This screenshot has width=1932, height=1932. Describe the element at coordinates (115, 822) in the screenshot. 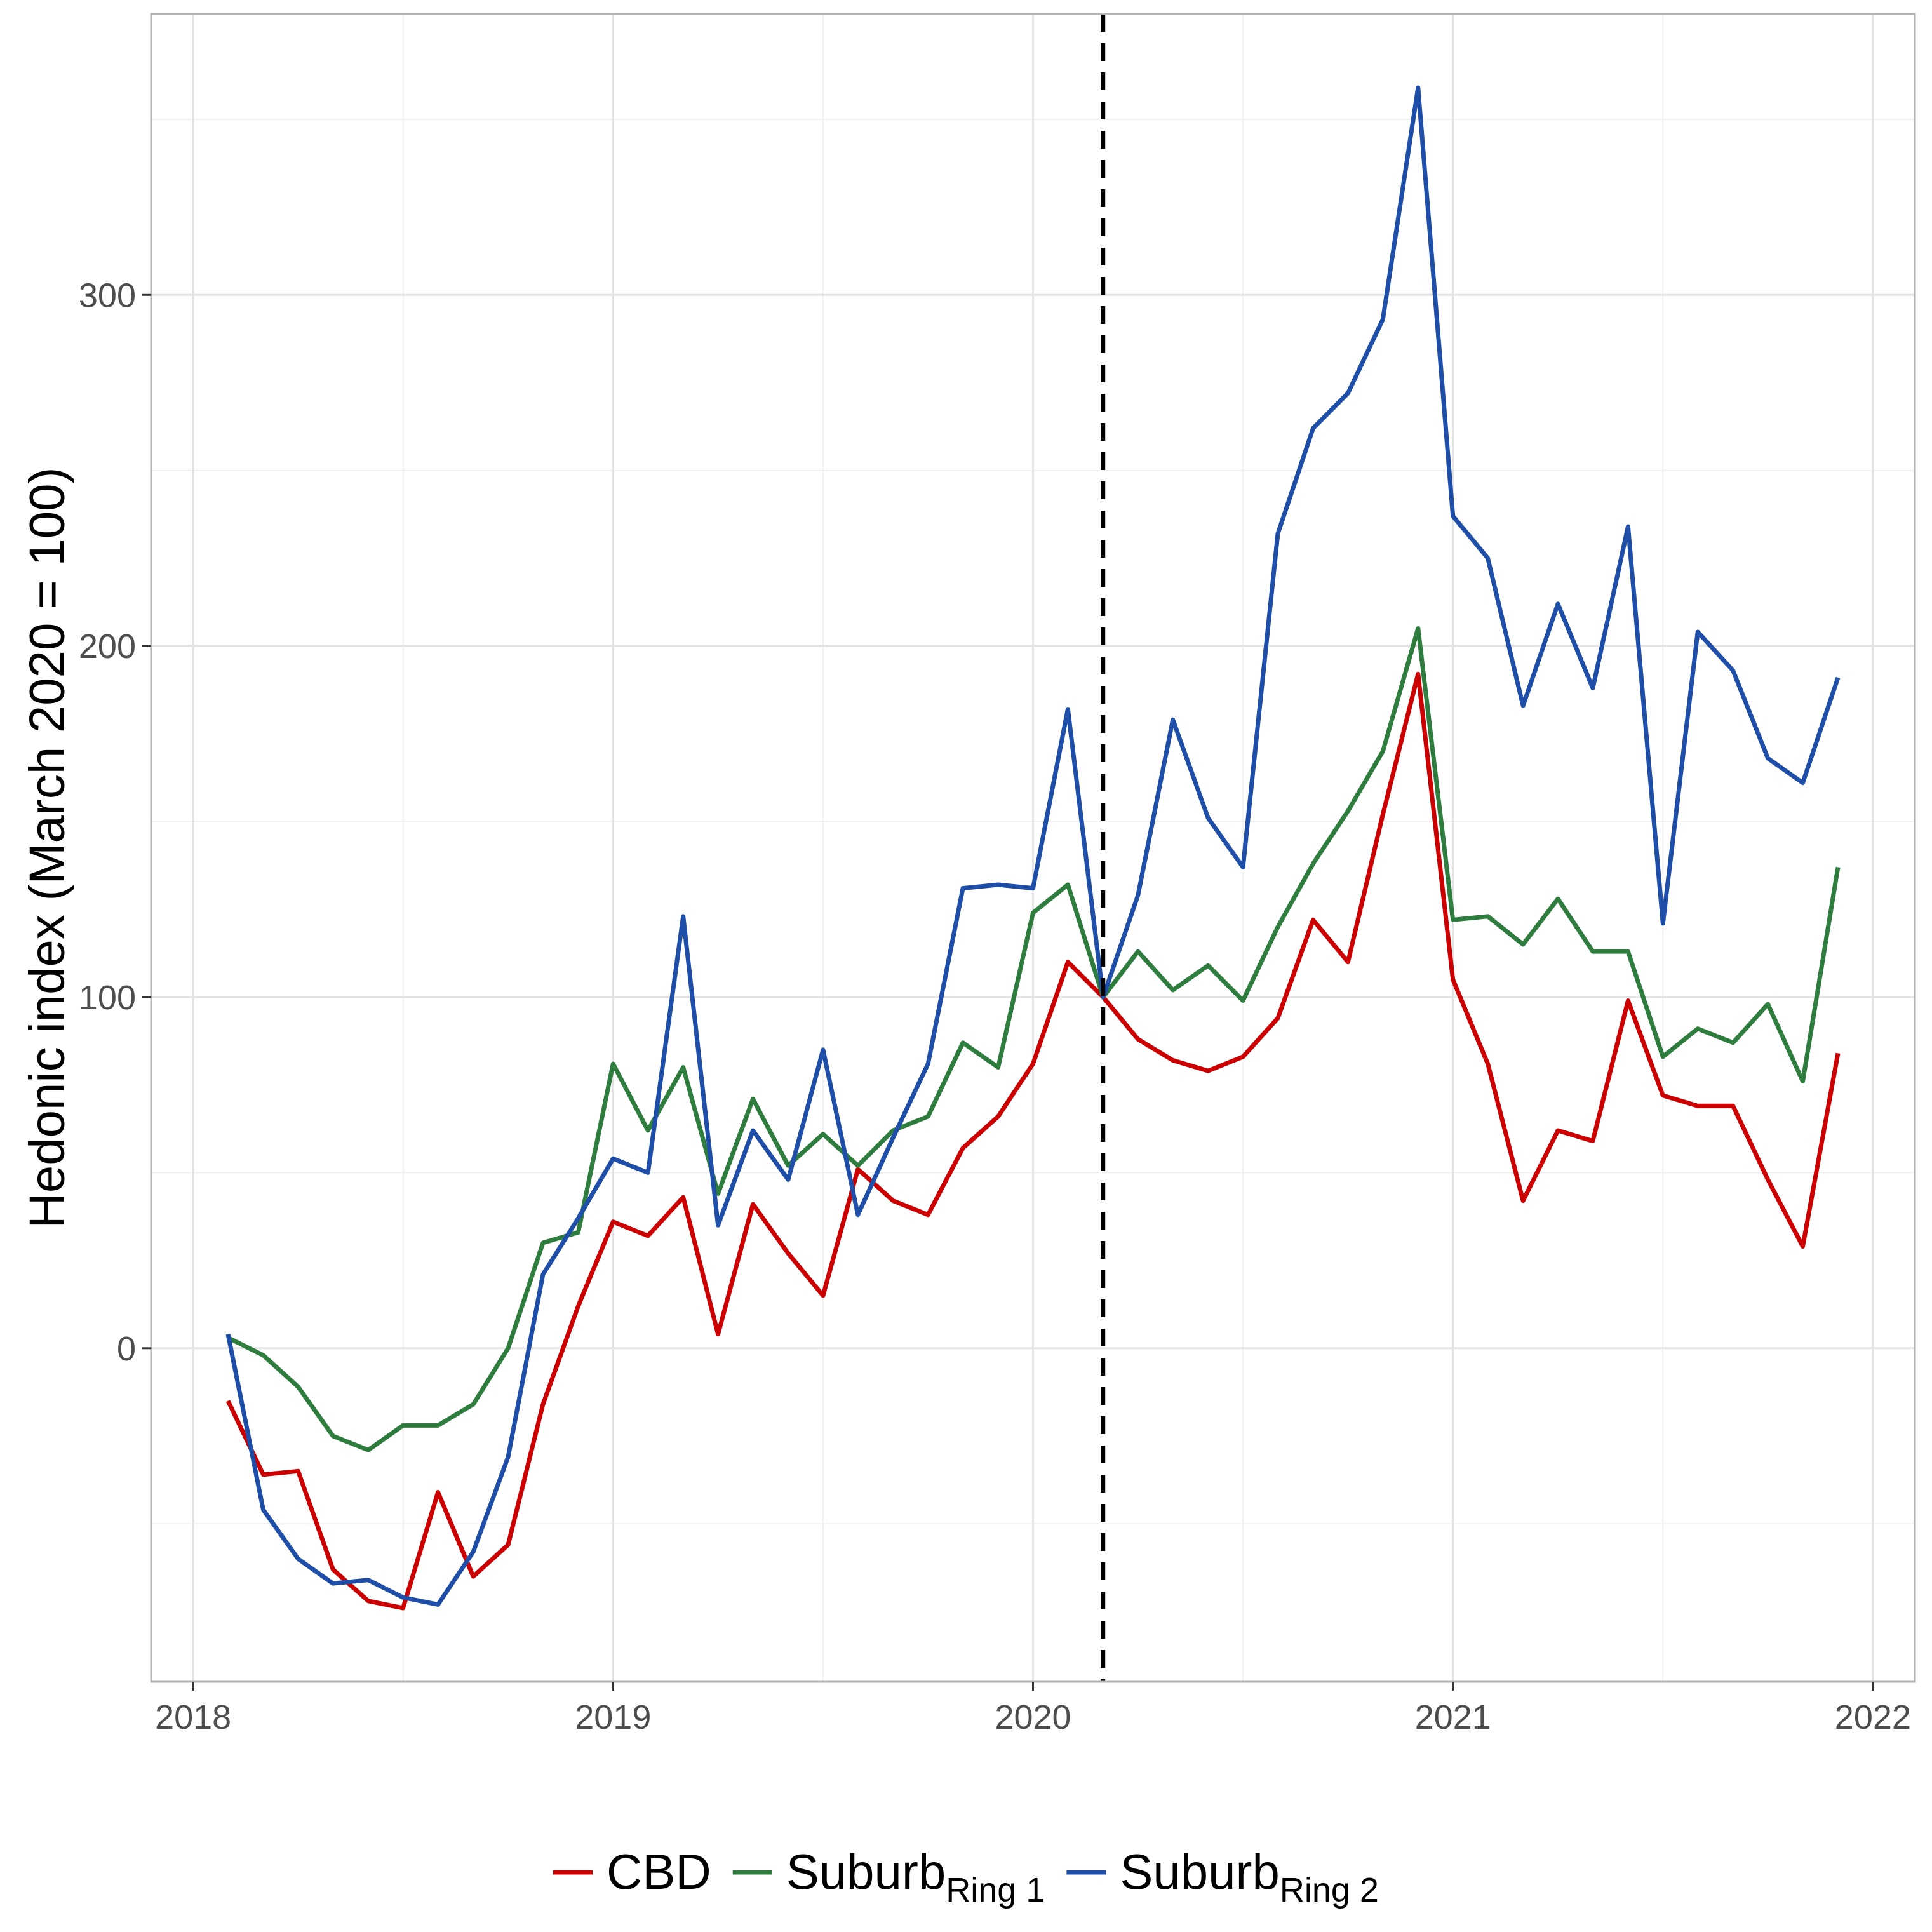

I see `y-axis-ticks: 0 100 200 300` at that location.